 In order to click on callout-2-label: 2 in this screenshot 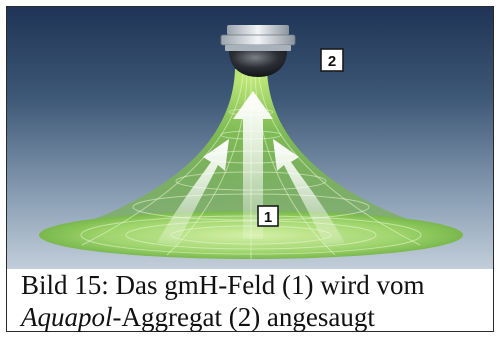, I will do `click(332, 61)`.